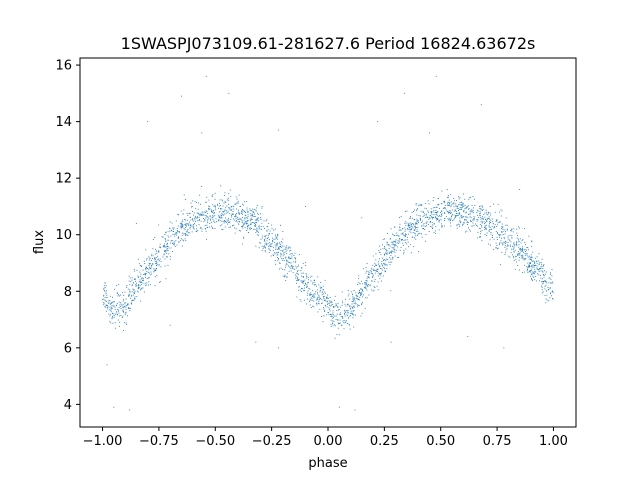 The height and width of the screenshot is (480, 640). What do you see at coordinates (325, 438) in the screenshot?
I see `x-axis-ticks: −1.00 −0.75 −0.50 −0.25 0.00 0.25 0.50 0.75 1.00` at bounding box center [325, 438].